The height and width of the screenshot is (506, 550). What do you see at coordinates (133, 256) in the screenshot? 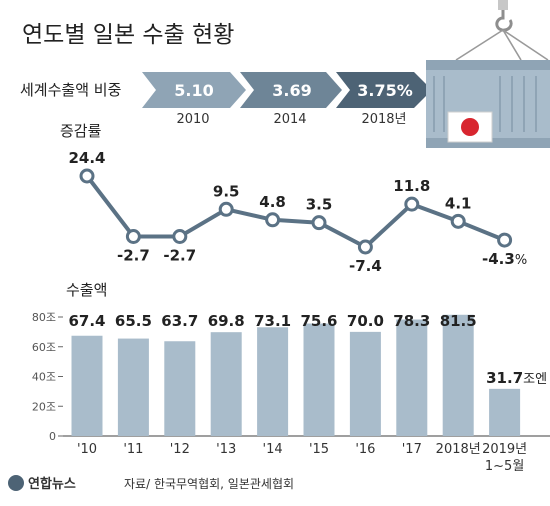
I see `growth-label-1: -2.7` at bounding box center [133, 256].